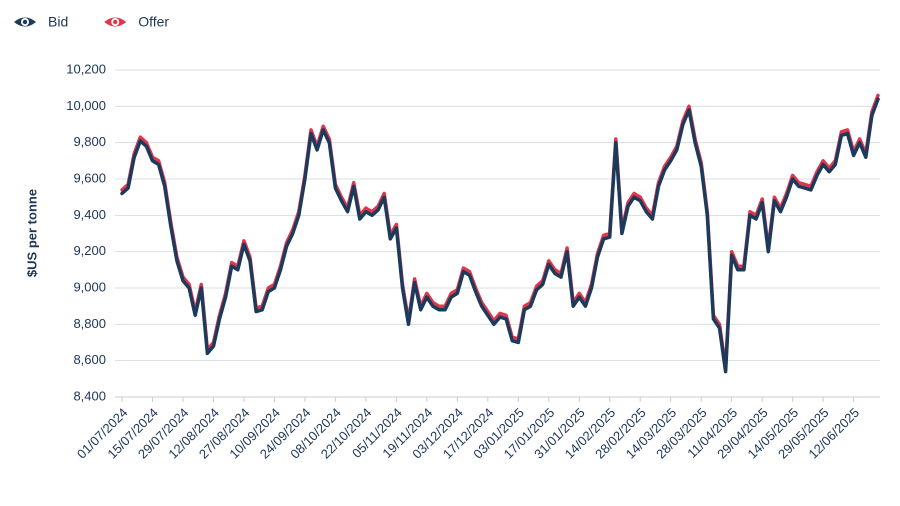 This screenshot has height=506, width=900. I want to click on y-tick-label: 9,000, so click(89, 286).